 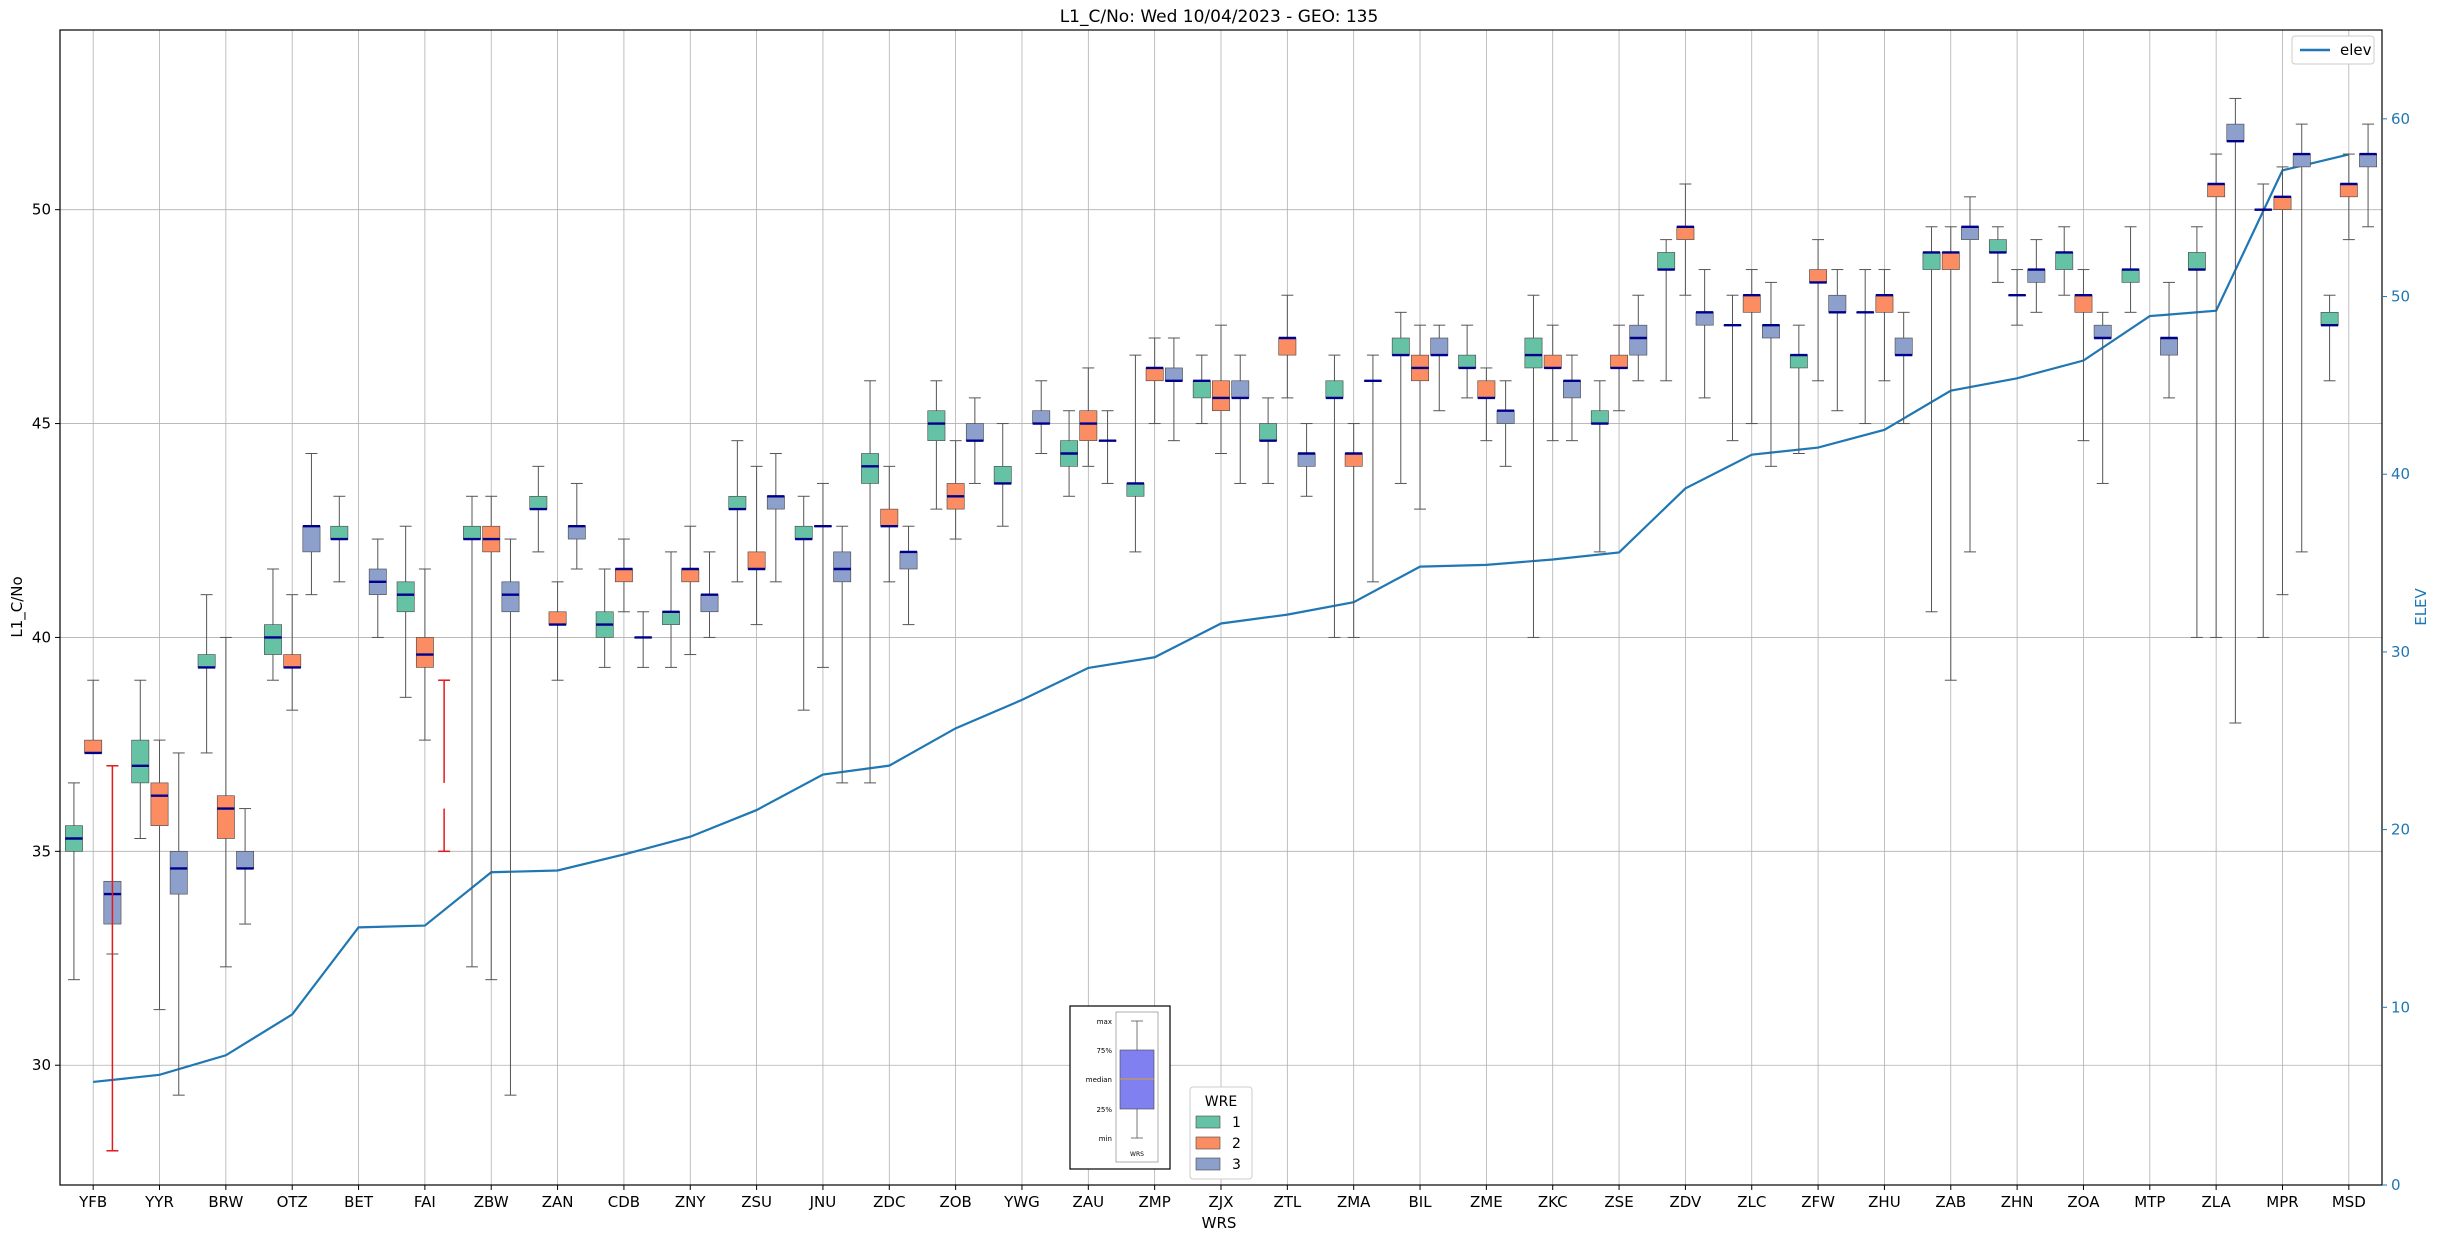 What do you see at coordinates (1306, 460) in the screenshot?
I see `box-ztl-wre3` at bounding box center [1306, 460].